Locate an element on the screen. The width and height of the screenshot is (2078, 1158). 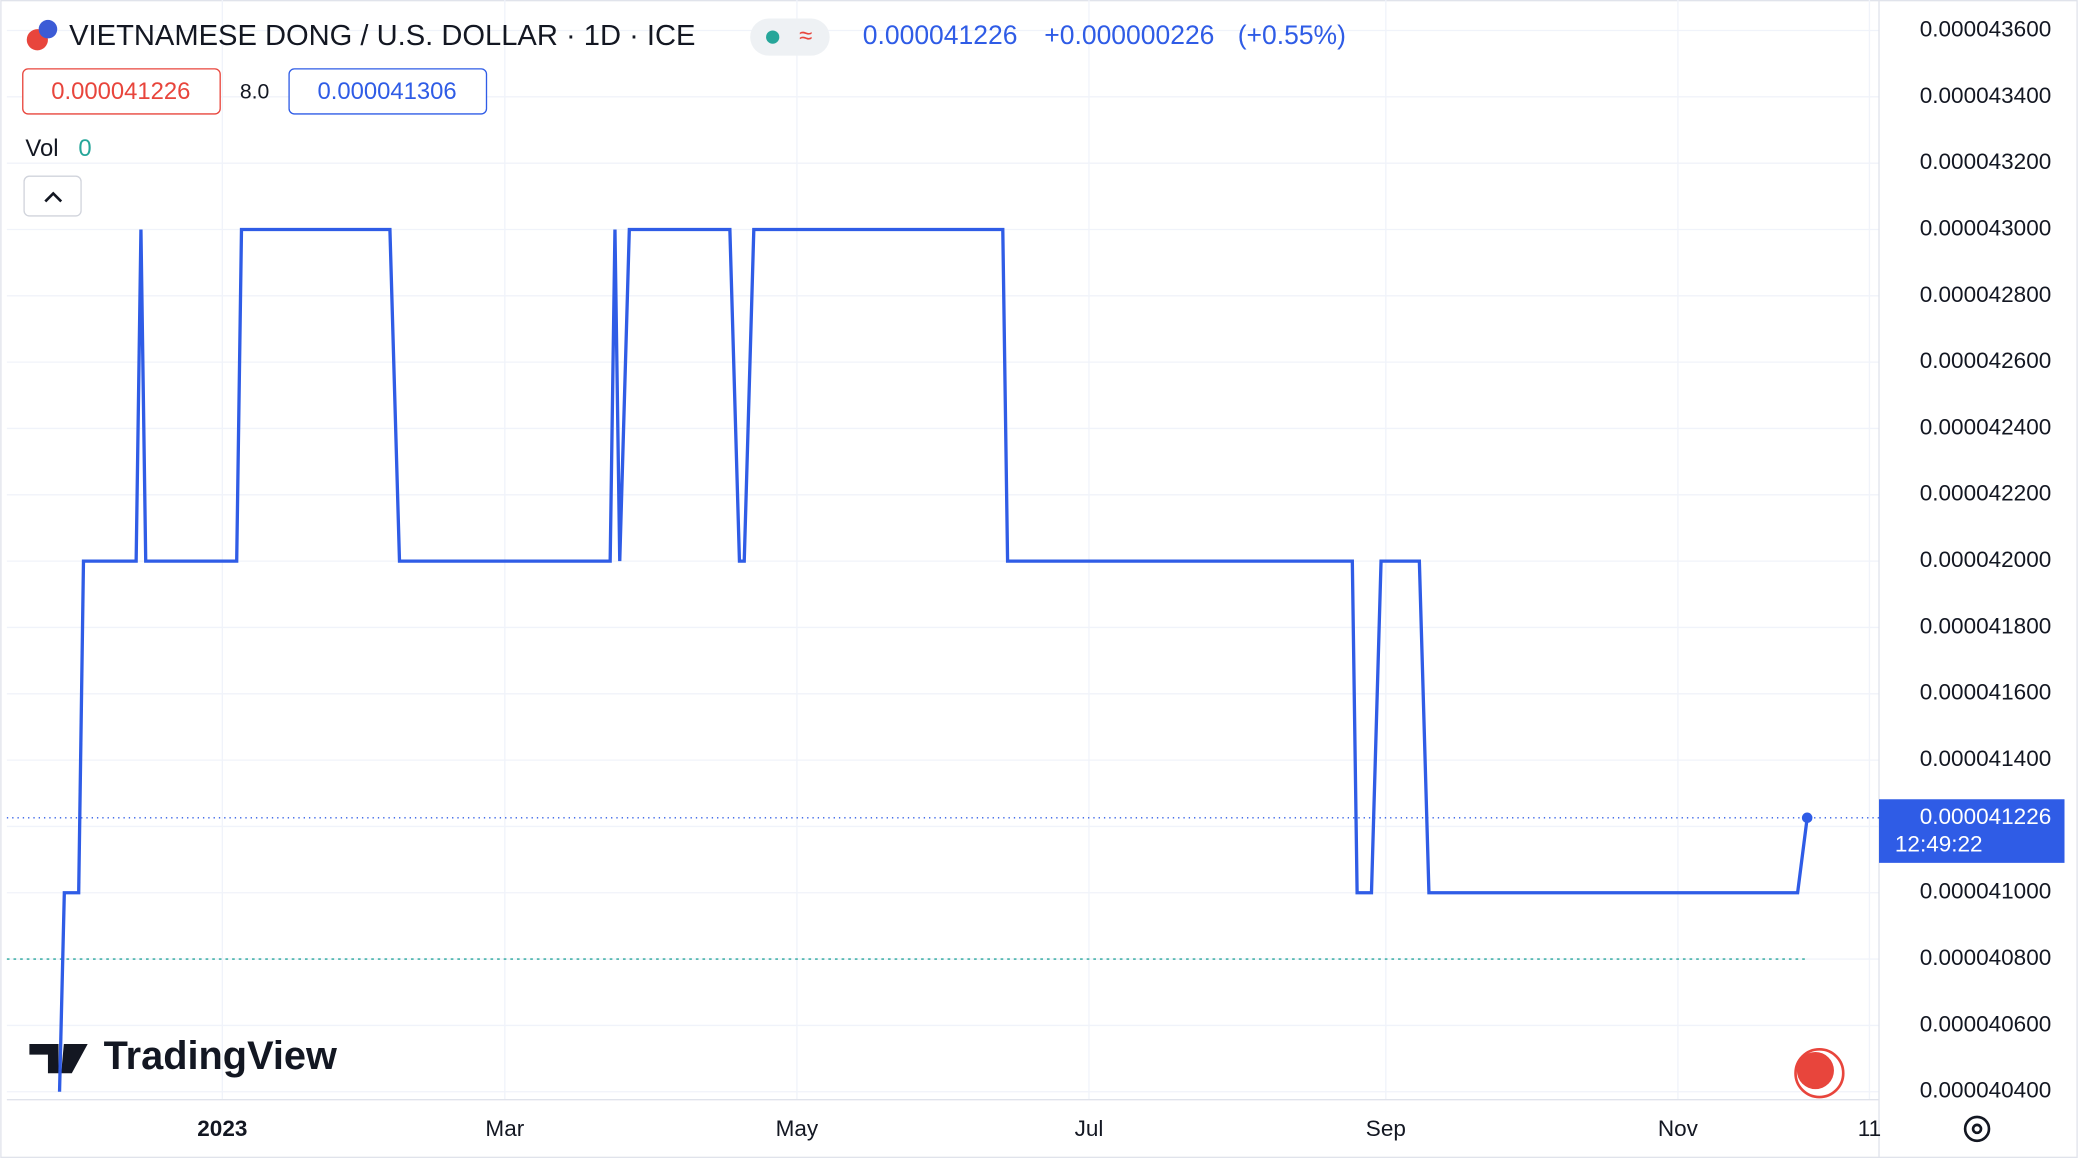
collapse-button is located at coordinates (52, 196).